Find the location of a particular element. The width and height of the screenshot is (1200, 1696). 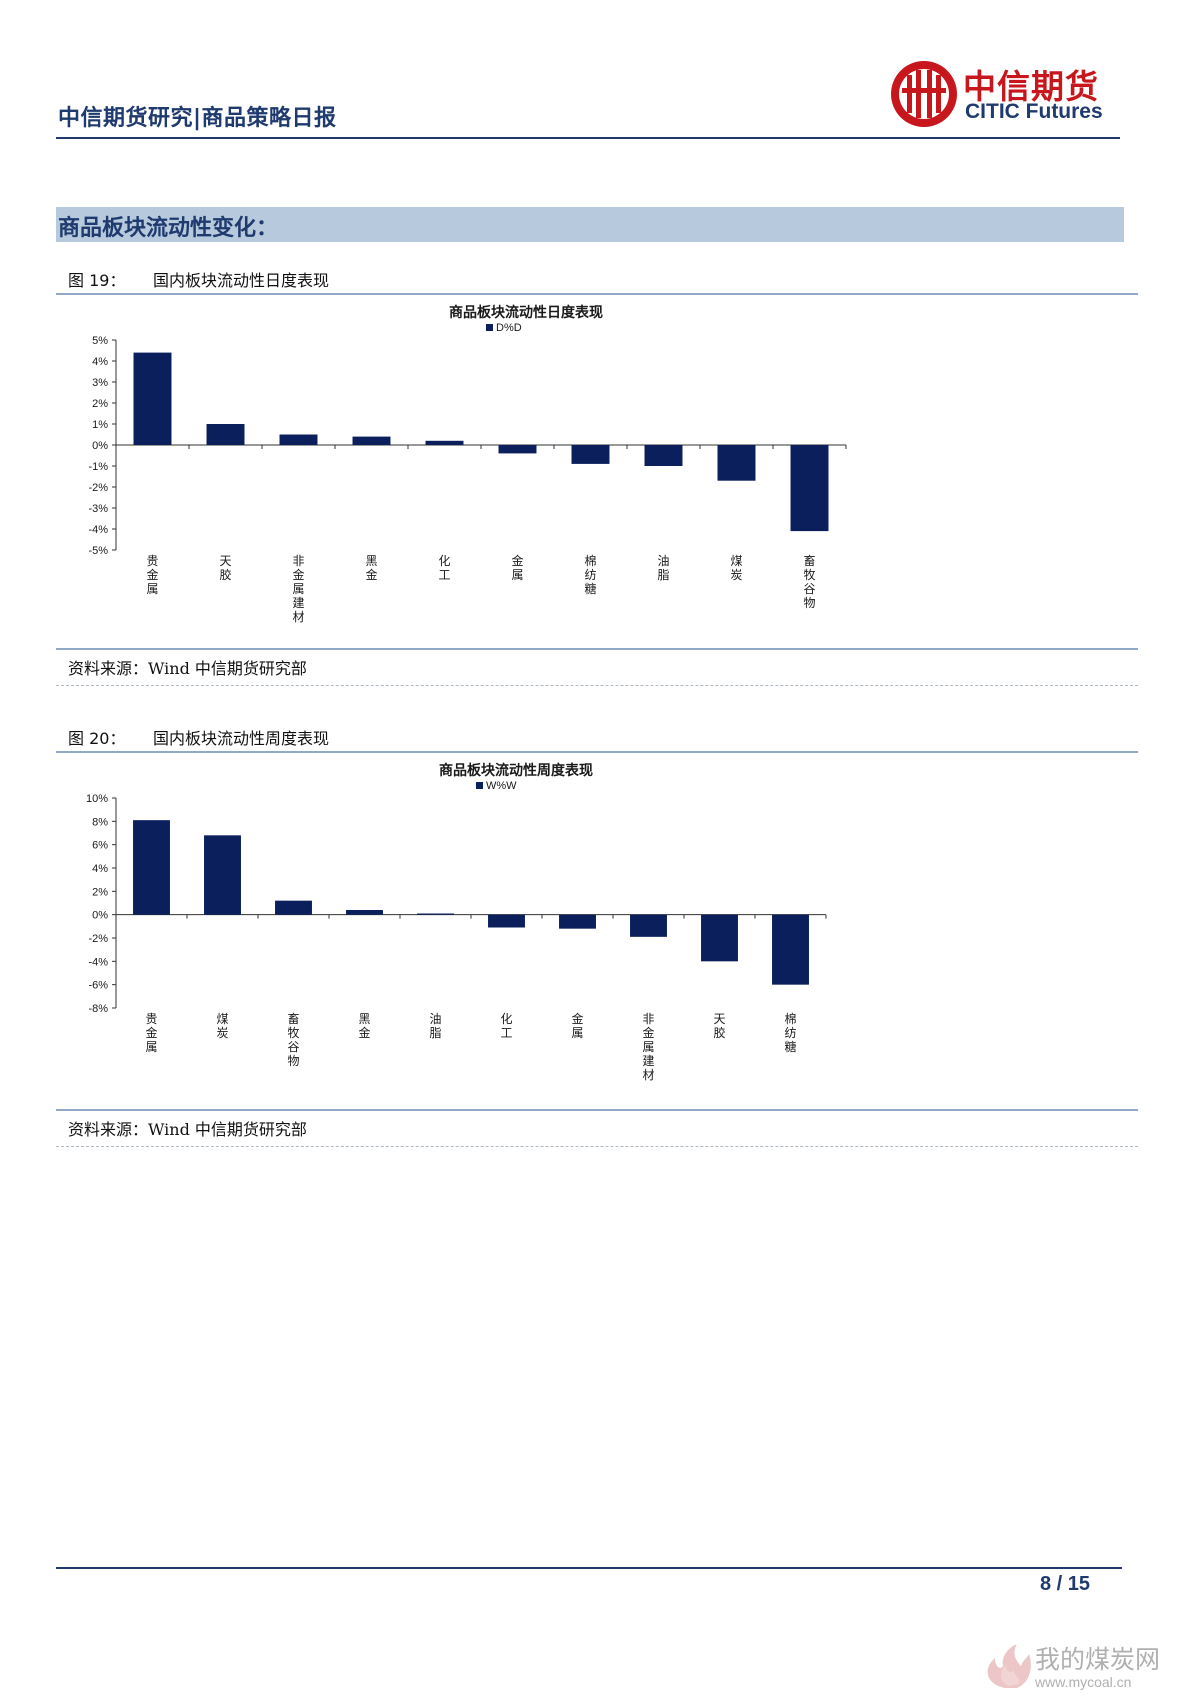

y-tick-label: 8% is located at coordinates (100, 822).